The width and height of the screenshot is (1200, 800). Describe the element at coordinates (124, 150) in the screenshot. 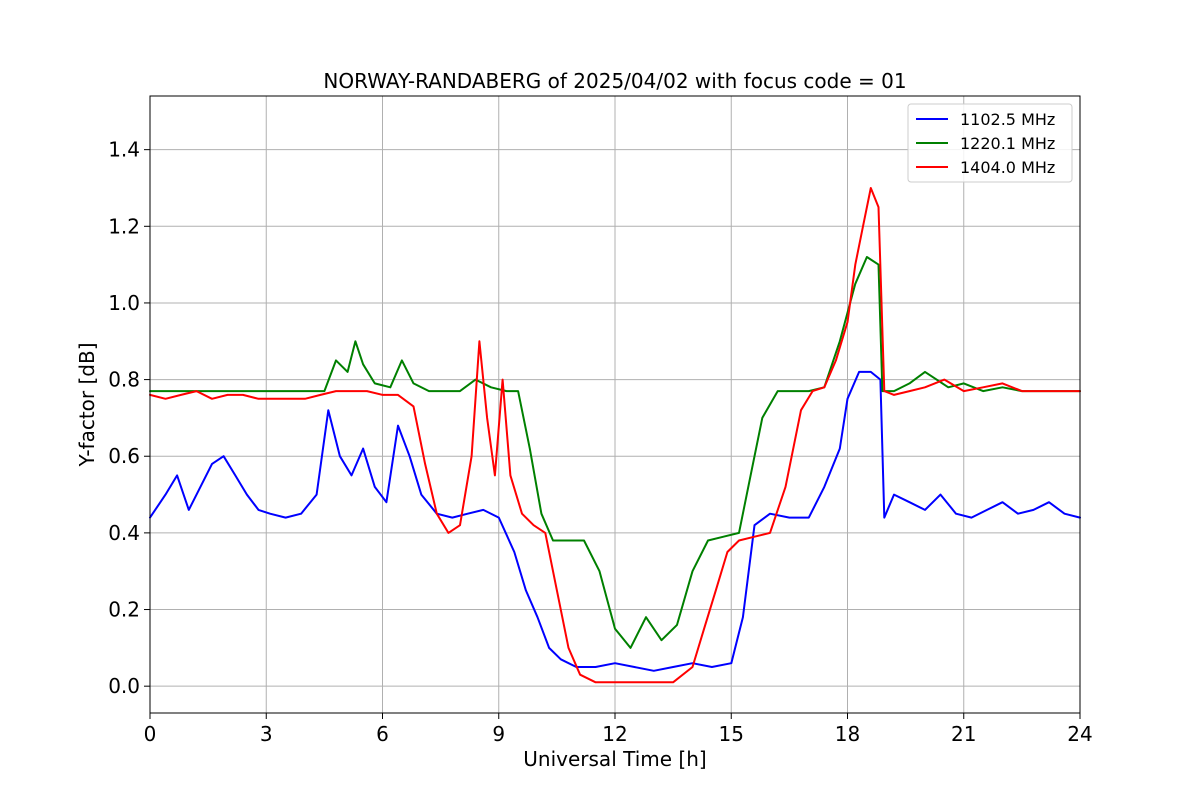

I see `y-tick-label: 1.4` at that location.